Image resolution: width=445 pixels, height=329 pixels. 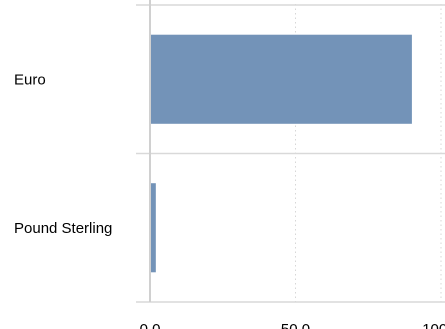 What do you see at coordinates (153, 228) in the screenshot?
I see `bar-pound-sterling` at bounding box center [153, 228].